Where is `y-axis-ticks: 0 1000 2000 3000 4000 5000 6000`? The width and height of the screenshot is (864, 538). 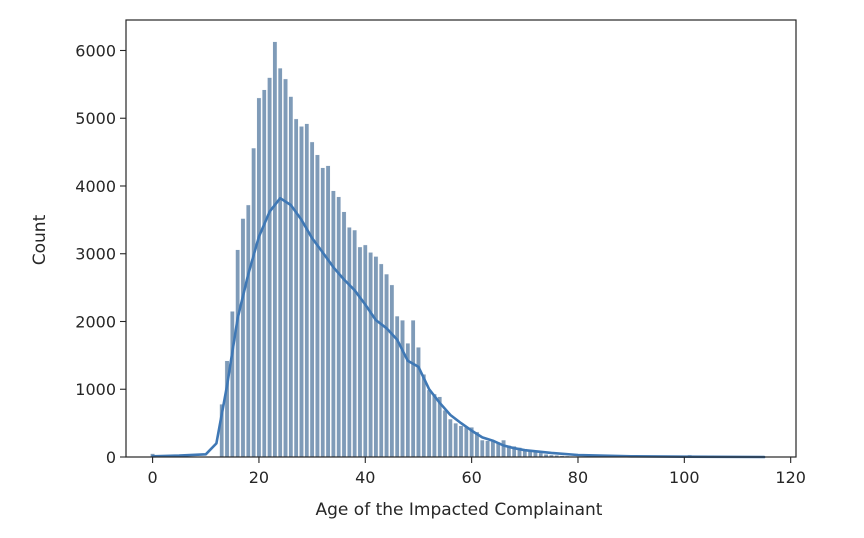 y-axis-ticks: 0 1000 2000 3000 4000 5000 6000 is located at coordinates (100, 254).